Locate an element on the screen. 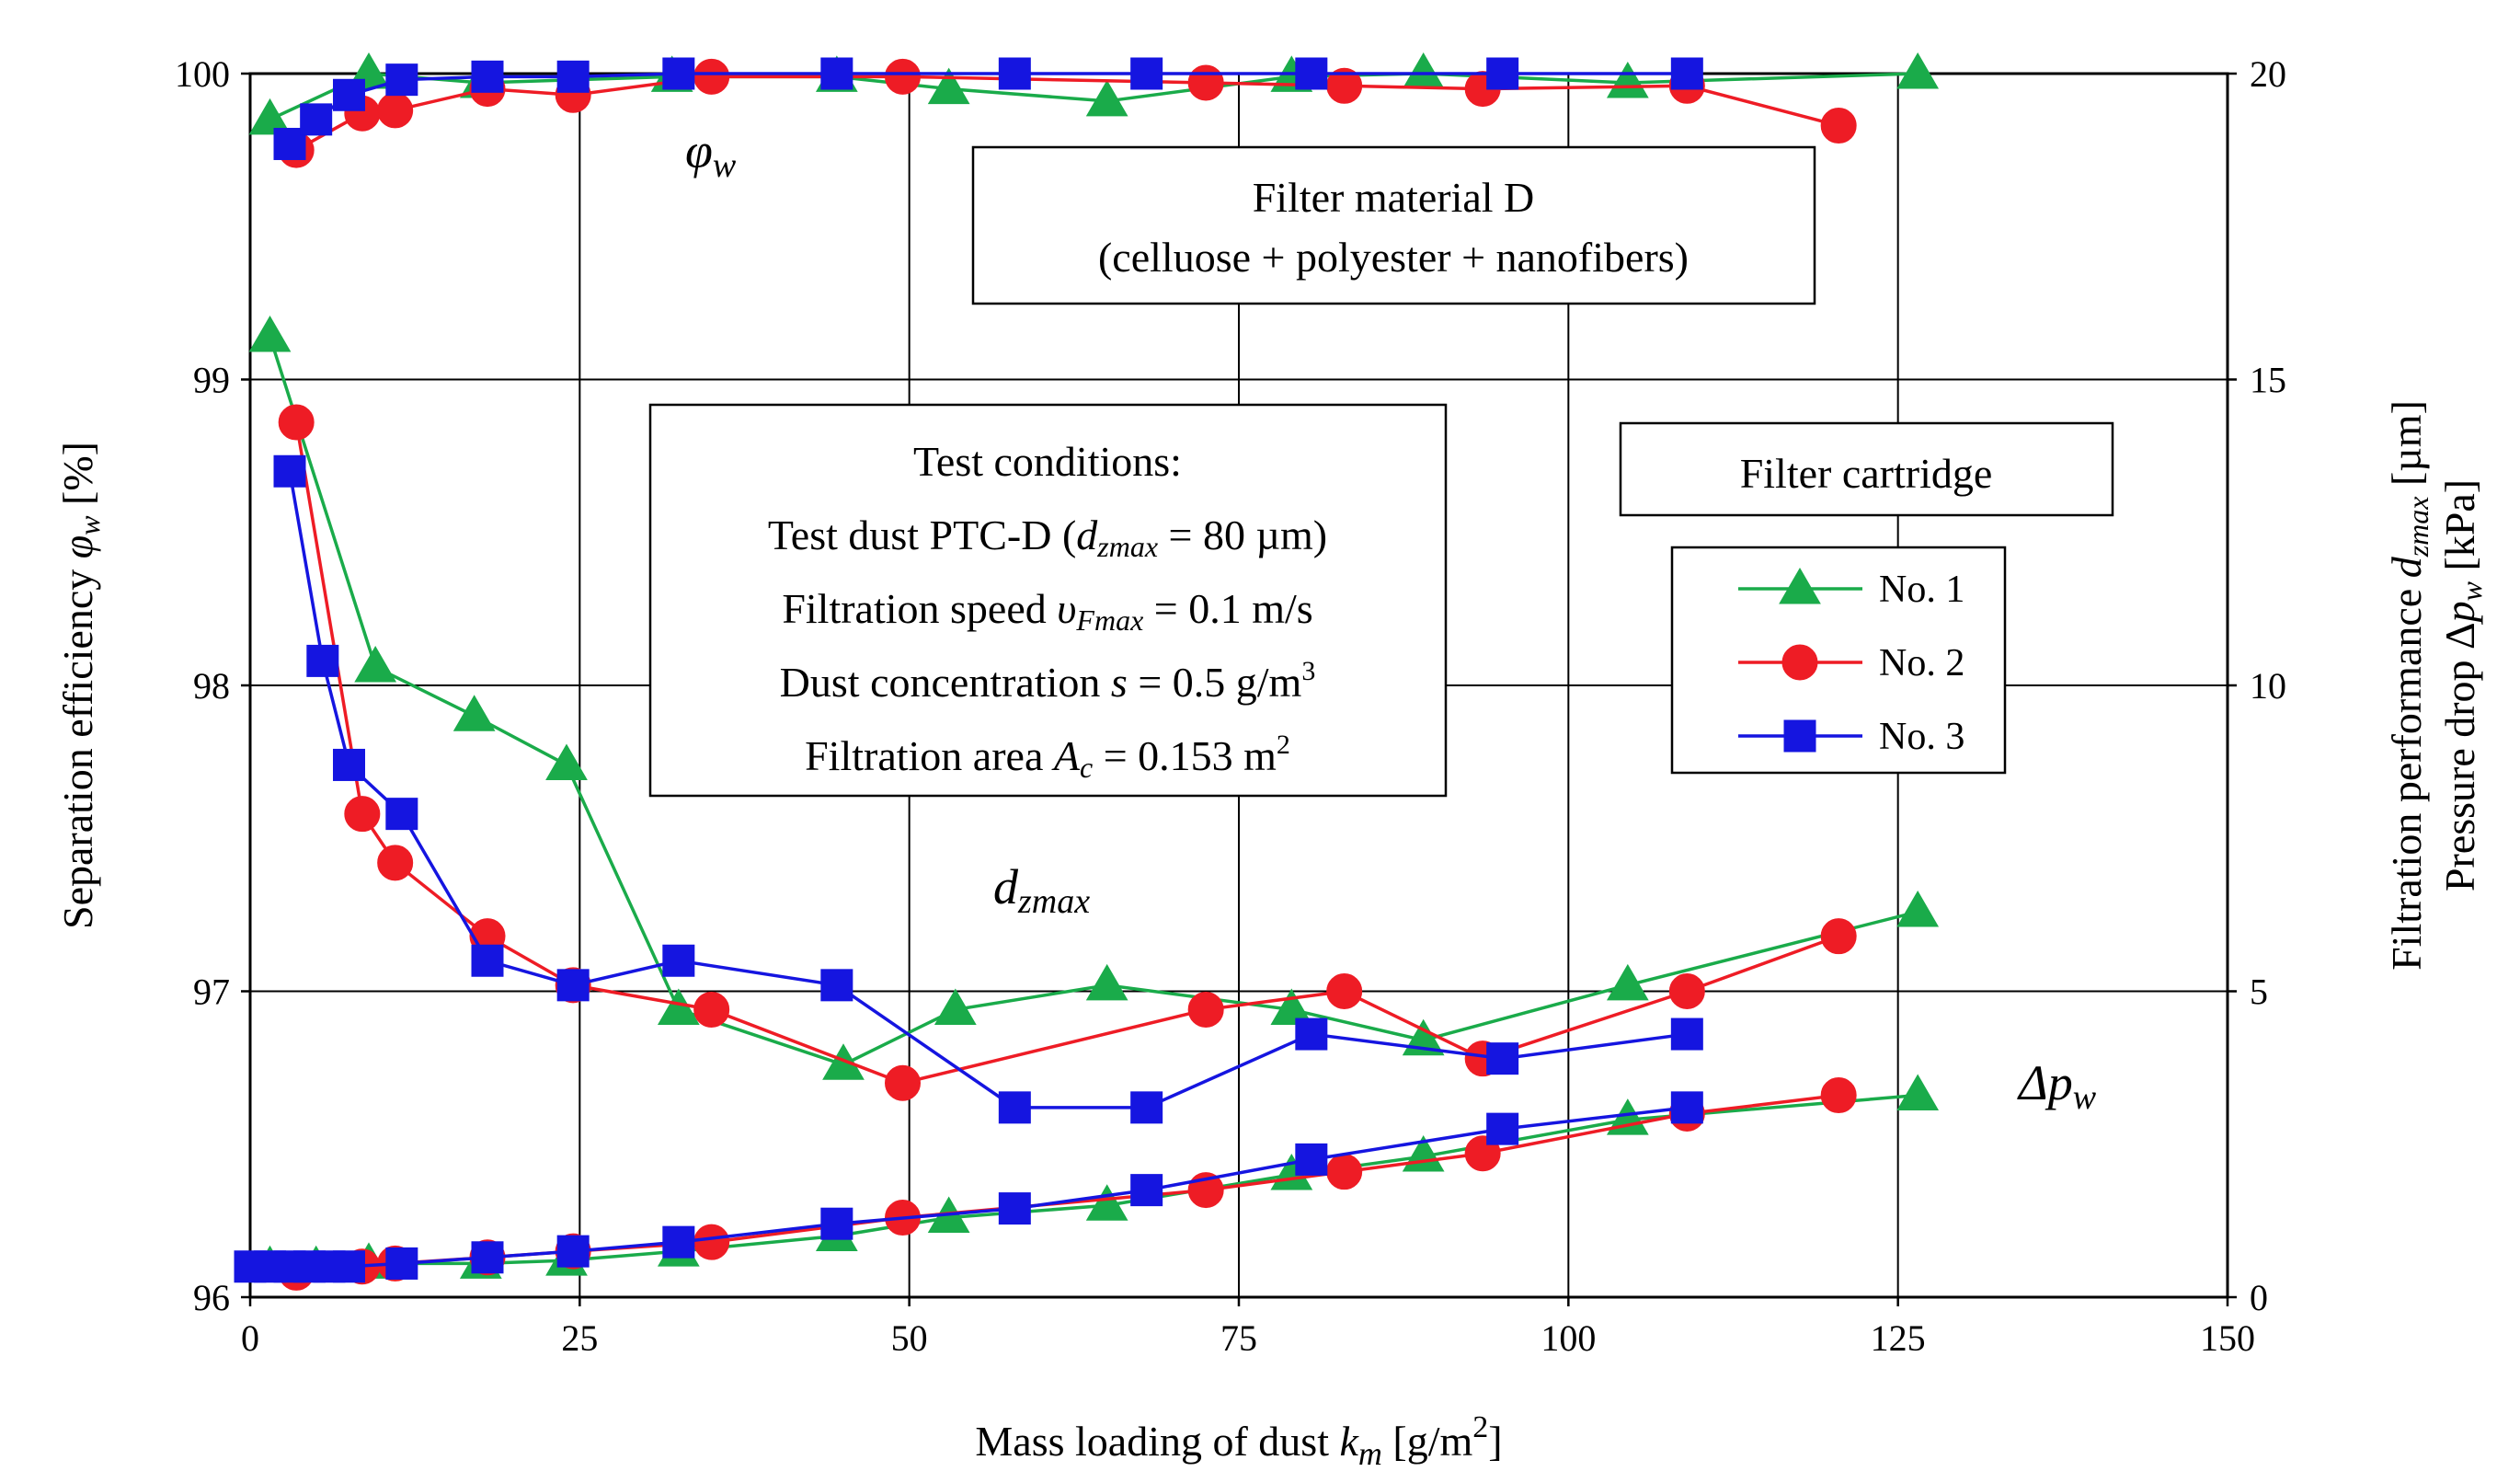  y-left-tick-100: 100 is located at coordinates (202, 74).